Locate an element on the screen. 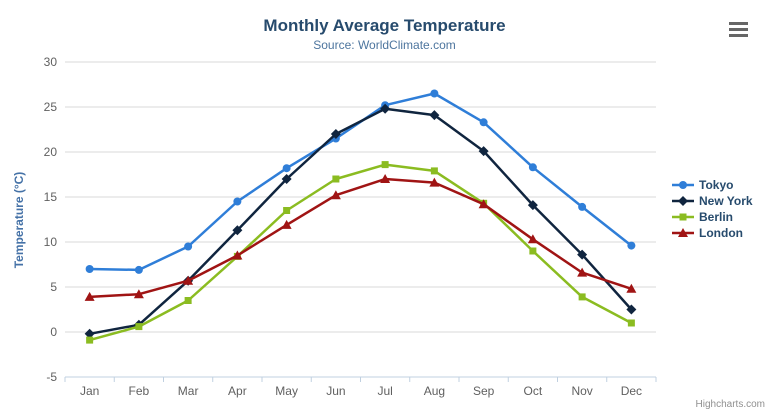 The image size is (769, 416). svg-text: Sep is located at coordinates (484, 391).